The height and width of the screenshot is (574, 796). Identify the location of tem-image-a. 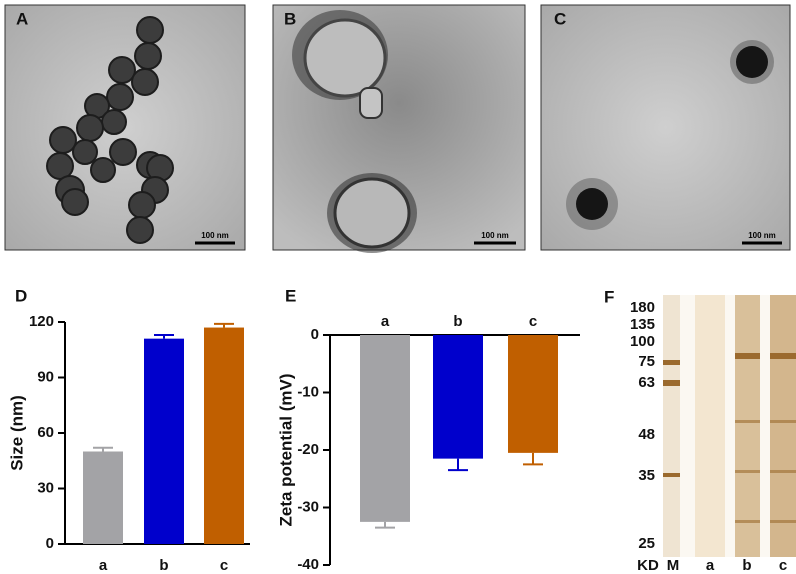
(125, 127).